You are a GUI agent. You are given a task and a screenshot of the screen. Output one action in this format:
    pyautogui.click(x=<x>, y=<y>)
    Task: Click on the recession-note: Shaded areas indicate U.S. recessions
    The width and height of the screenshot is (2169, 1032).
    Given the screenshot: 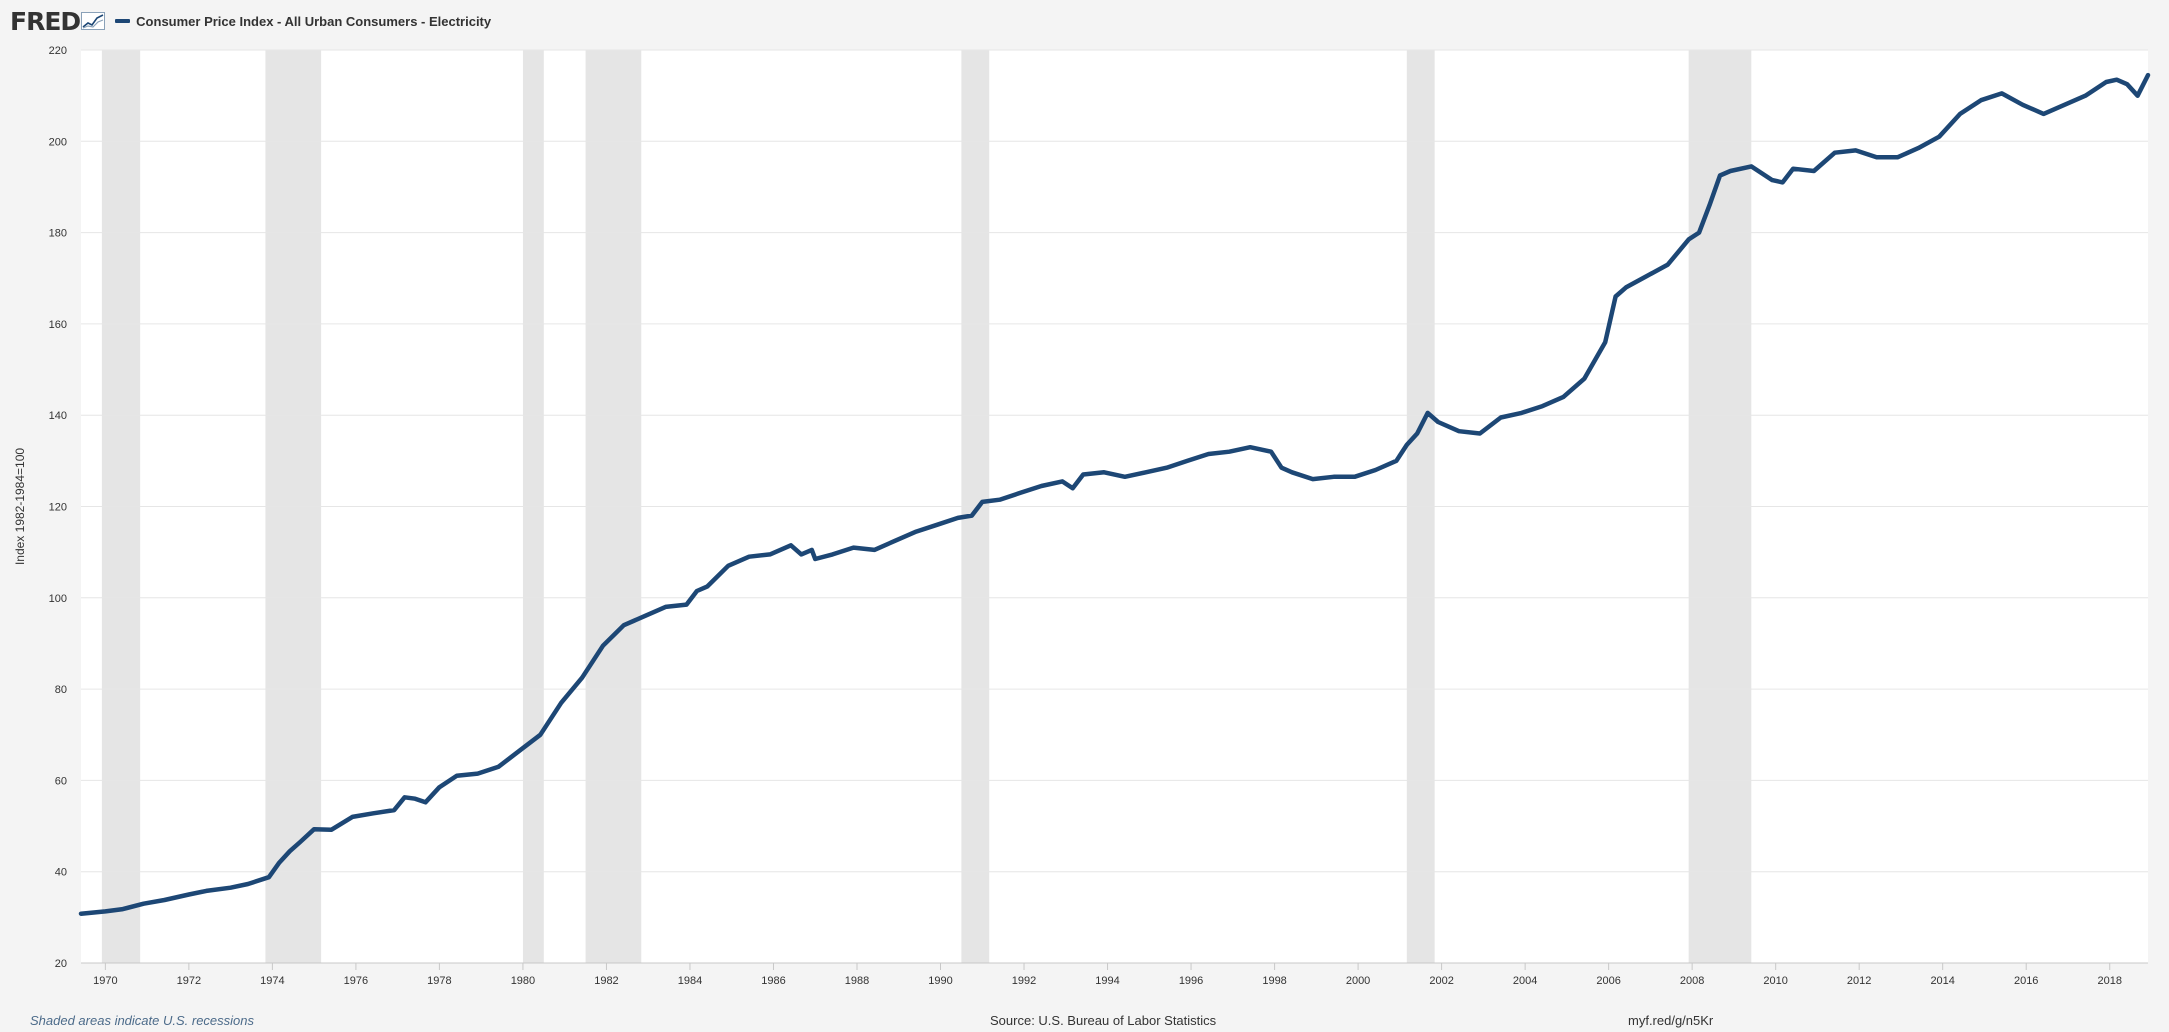 What is the action you would take?
    pyautogui.click(x=142, y=1020)
    